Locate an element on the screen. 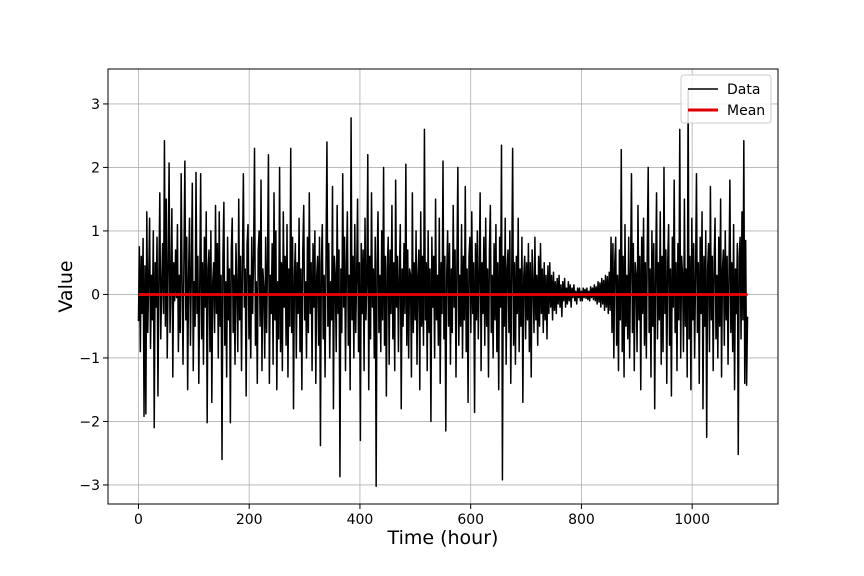  y-tick-label: 0 is located at coordinates (95, 295).